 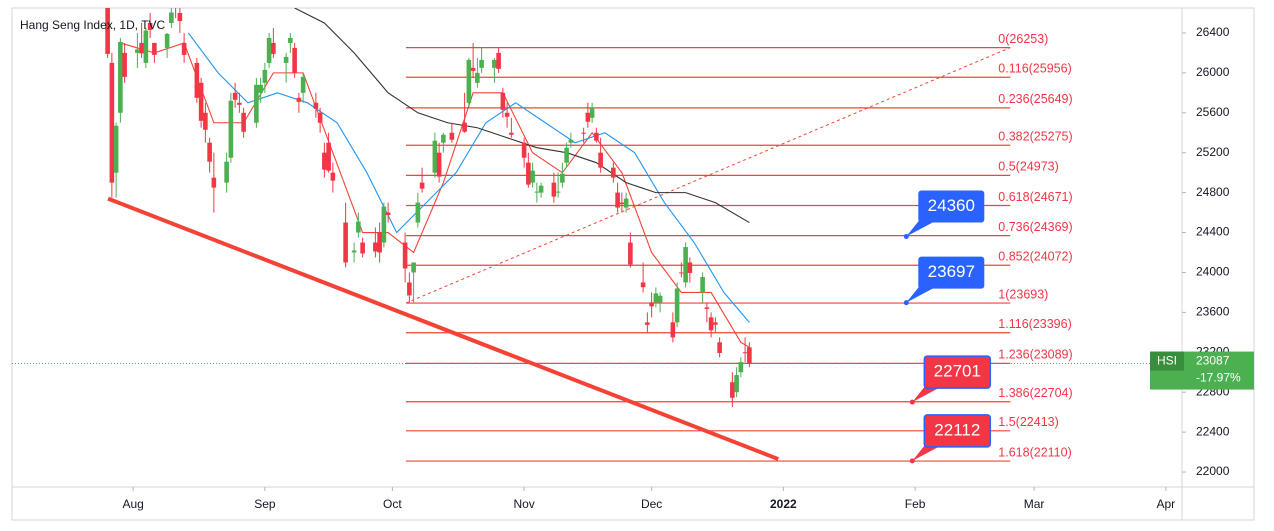 I want to click on fib-label: 0.116(25956), so click(x=1034, y=69).